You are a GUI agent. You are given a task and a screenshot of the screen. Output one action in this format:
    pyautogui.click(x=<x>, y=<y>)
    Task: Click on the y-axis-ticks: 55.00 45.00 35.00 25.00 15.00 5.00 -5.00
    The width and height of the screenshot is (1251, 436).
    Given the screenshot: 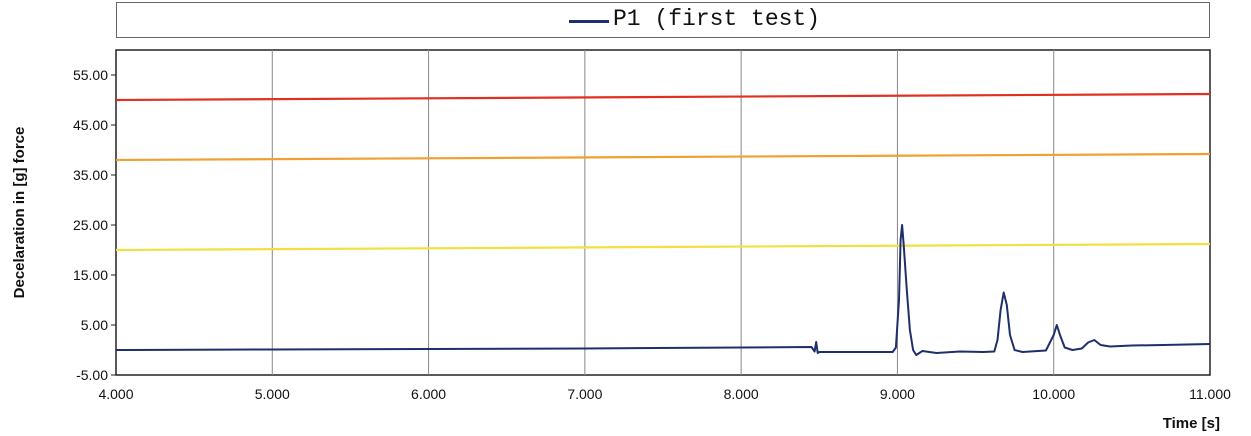 What is the action you would take?
    pyautogui.click(x=94, y=225)
    